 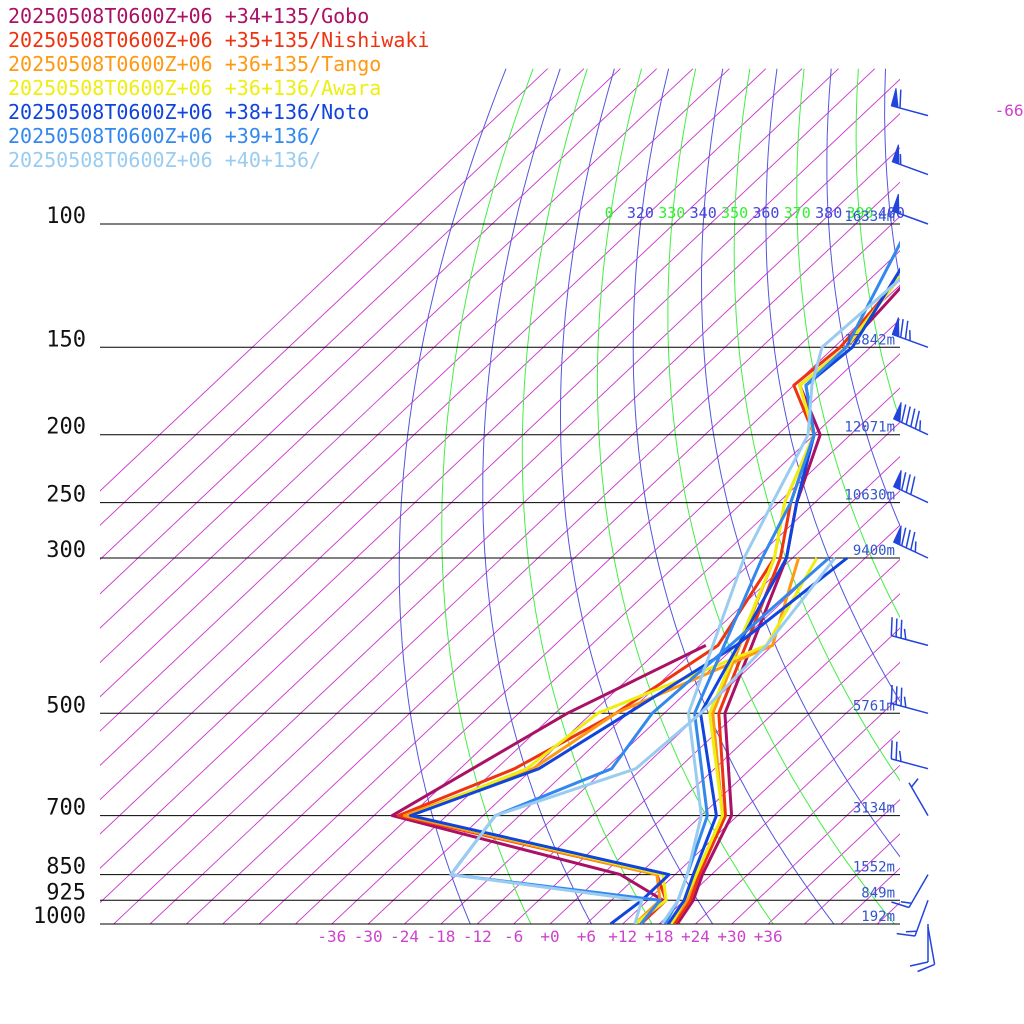 What do you see at coordinates (194, 64) in the screenshot?
I see `legend-entry: 20250508T0600Z+06 +36+135/Tango` at bounding box center [194, 64].